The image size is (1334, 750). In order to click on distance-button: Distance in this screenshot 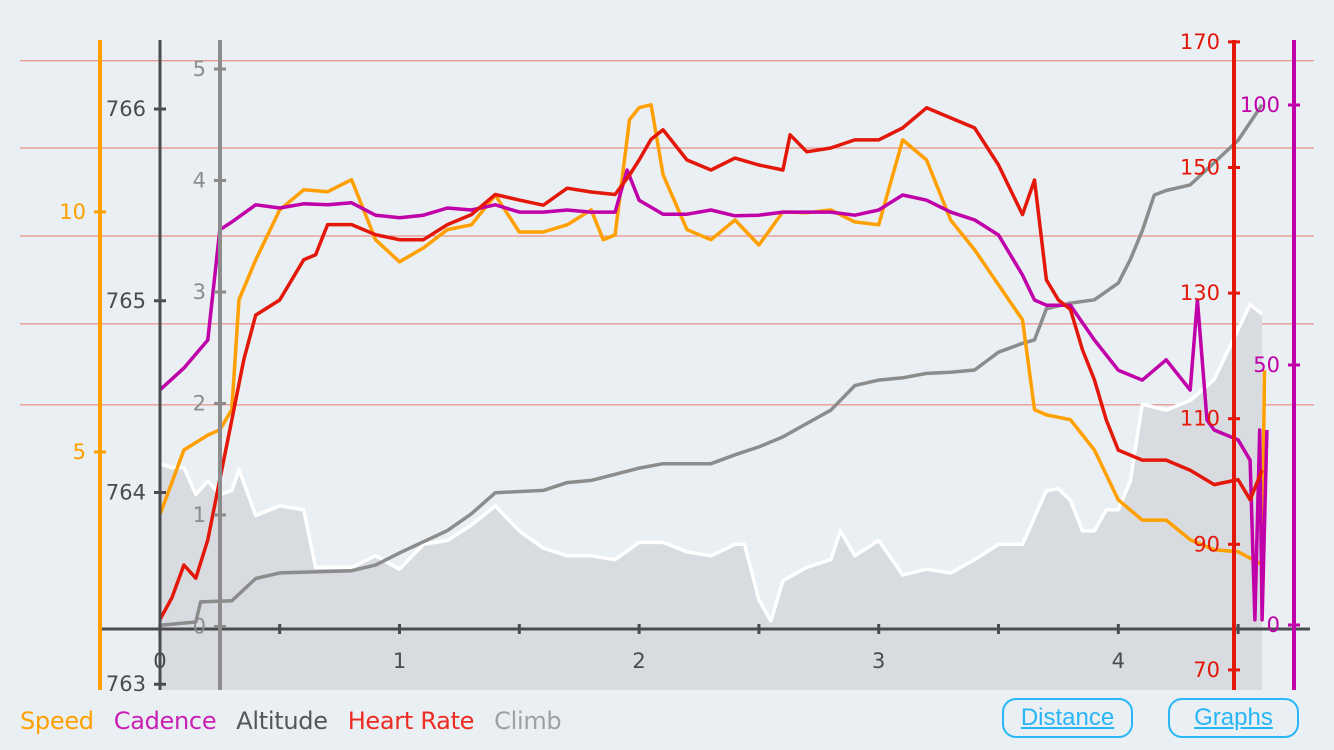, I will do `click(1067, 718)`.